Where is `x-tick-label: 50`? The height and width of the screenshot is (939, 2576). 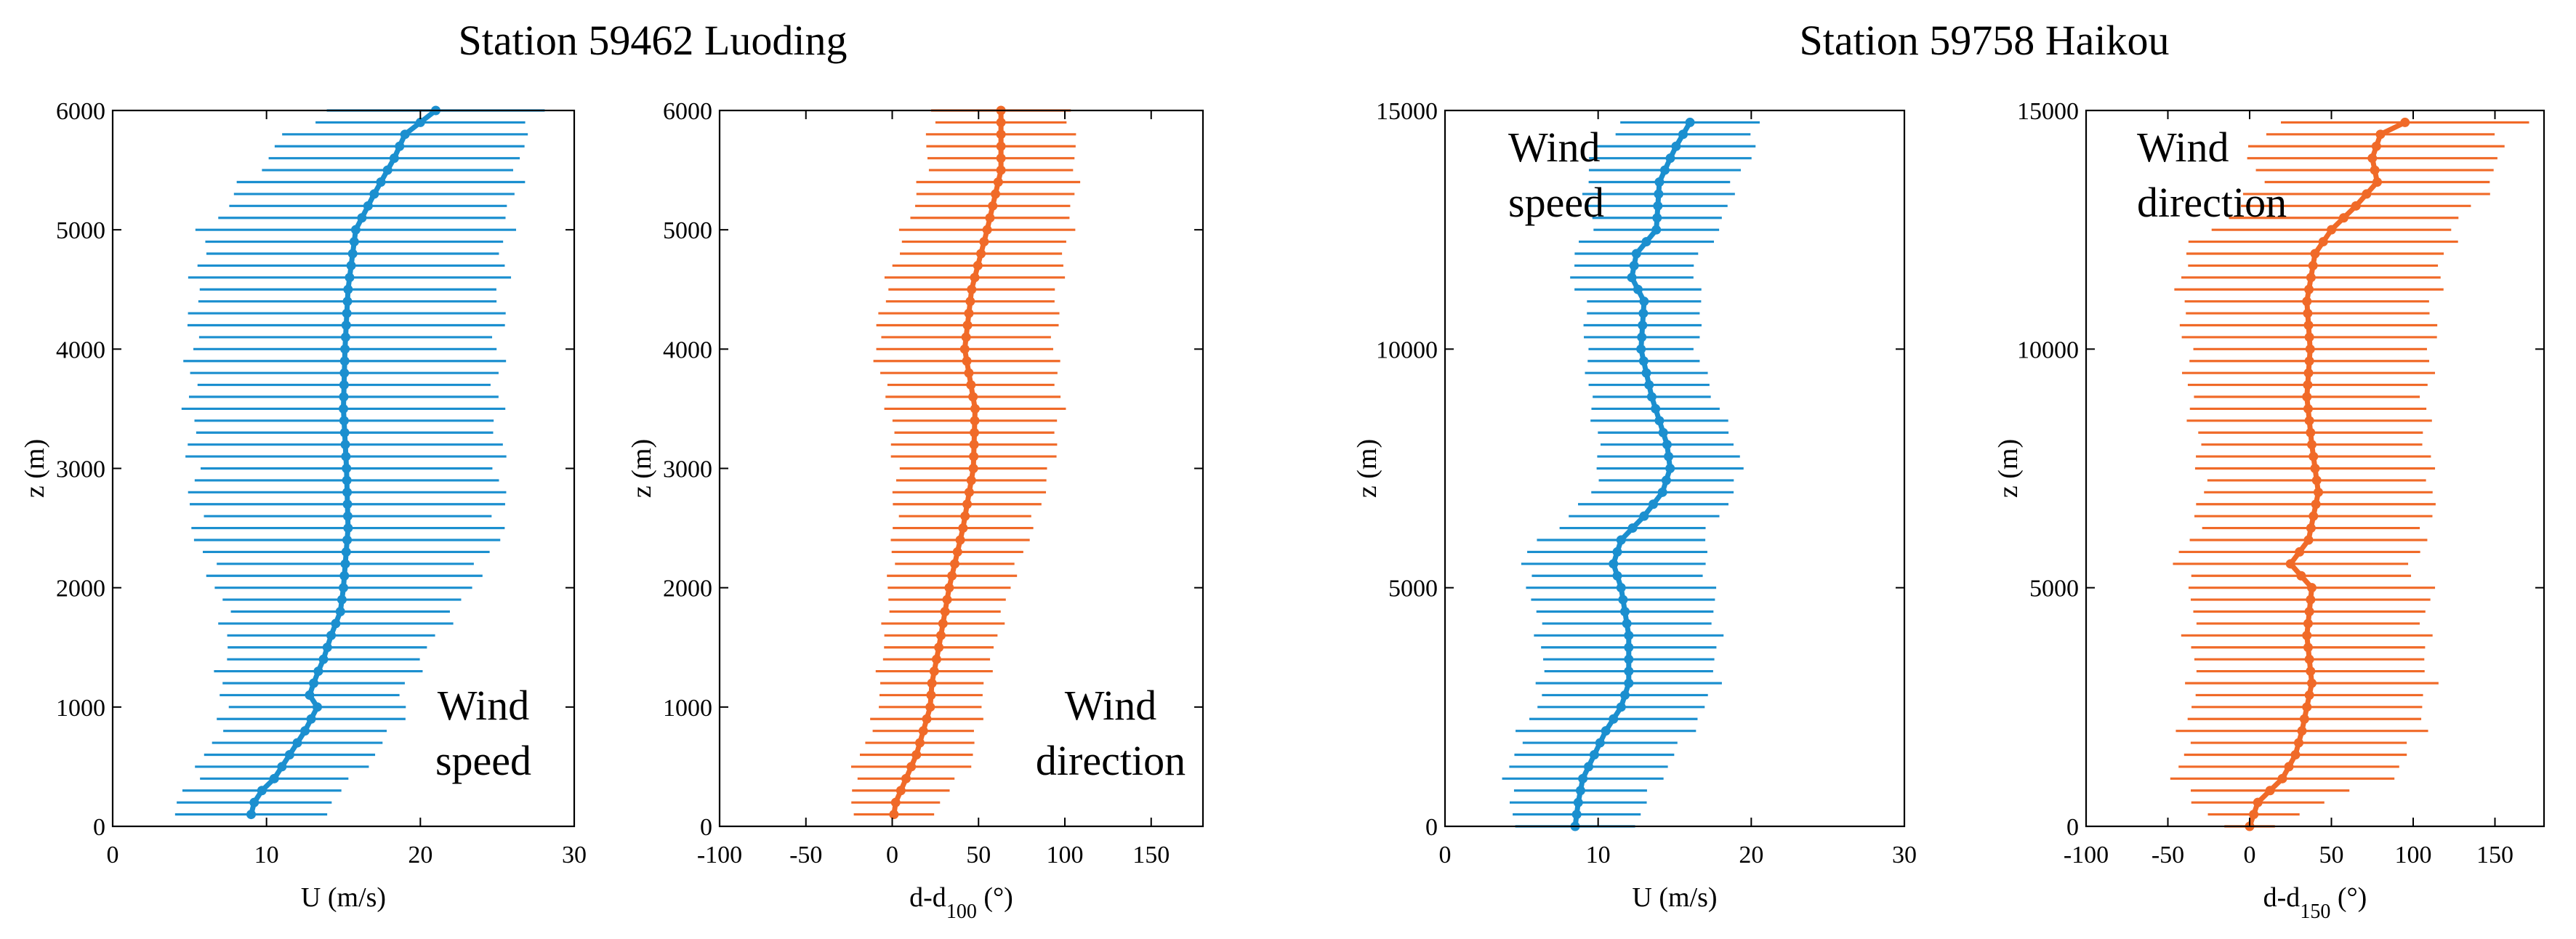 x-tick-label: 50 is located at coordinates (2331, 855).